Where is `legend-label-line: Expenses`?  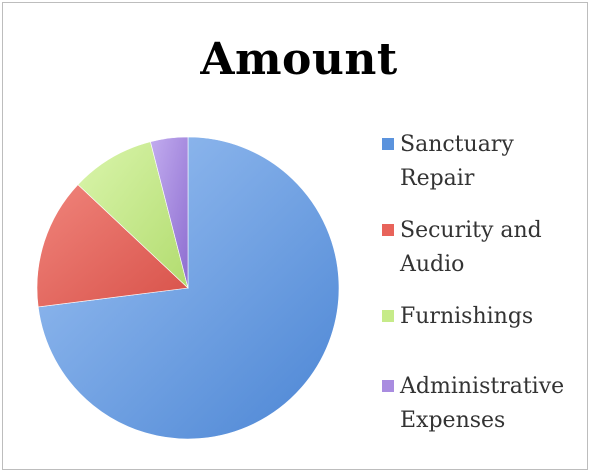 legend-label-line: Expenses is located at coordinates (453, 420).